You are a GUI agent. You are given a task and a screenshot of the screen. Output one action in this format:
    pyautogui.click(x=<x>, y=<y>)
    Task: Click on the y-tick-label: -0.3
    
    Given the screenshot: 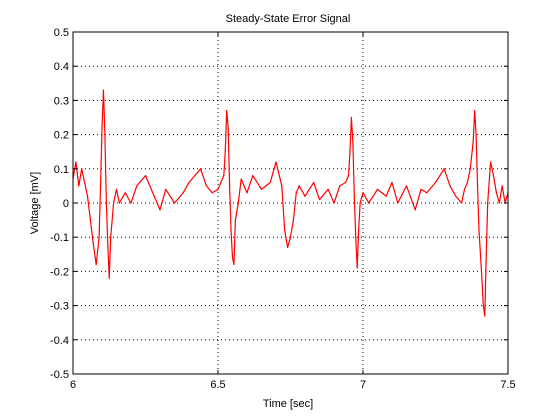 What is the action you would take?
    pyautogui.click(x=59, y=307)
    